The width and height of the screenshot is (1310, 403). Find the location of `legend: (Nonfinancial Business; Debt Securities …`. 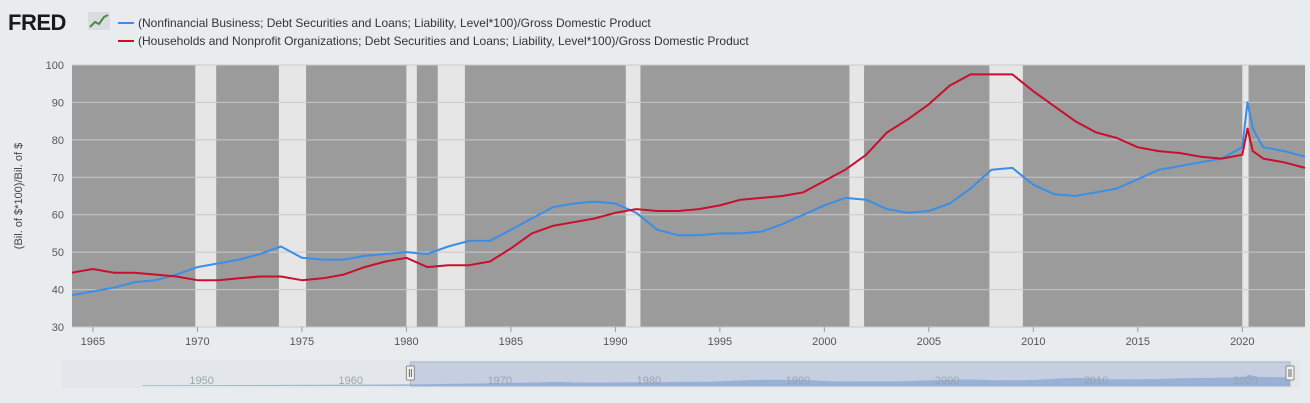

legend: (Nonfinancial Business; Debt Securities … is located at coordinates (433, 32).